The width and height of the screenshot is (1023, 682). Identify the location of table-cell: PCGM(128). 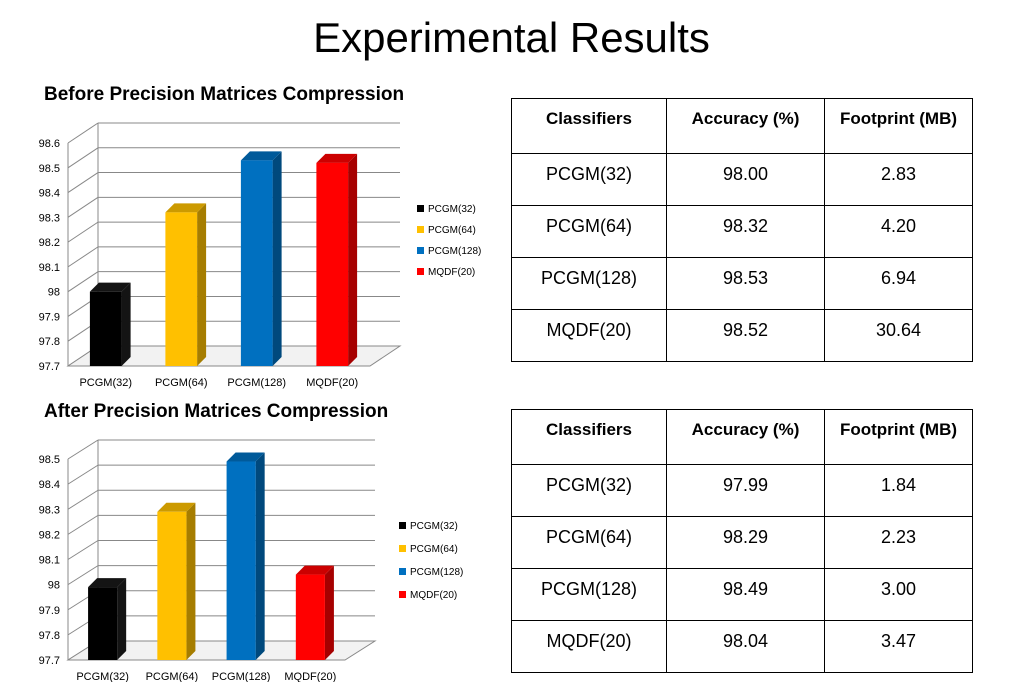
(589, 594).